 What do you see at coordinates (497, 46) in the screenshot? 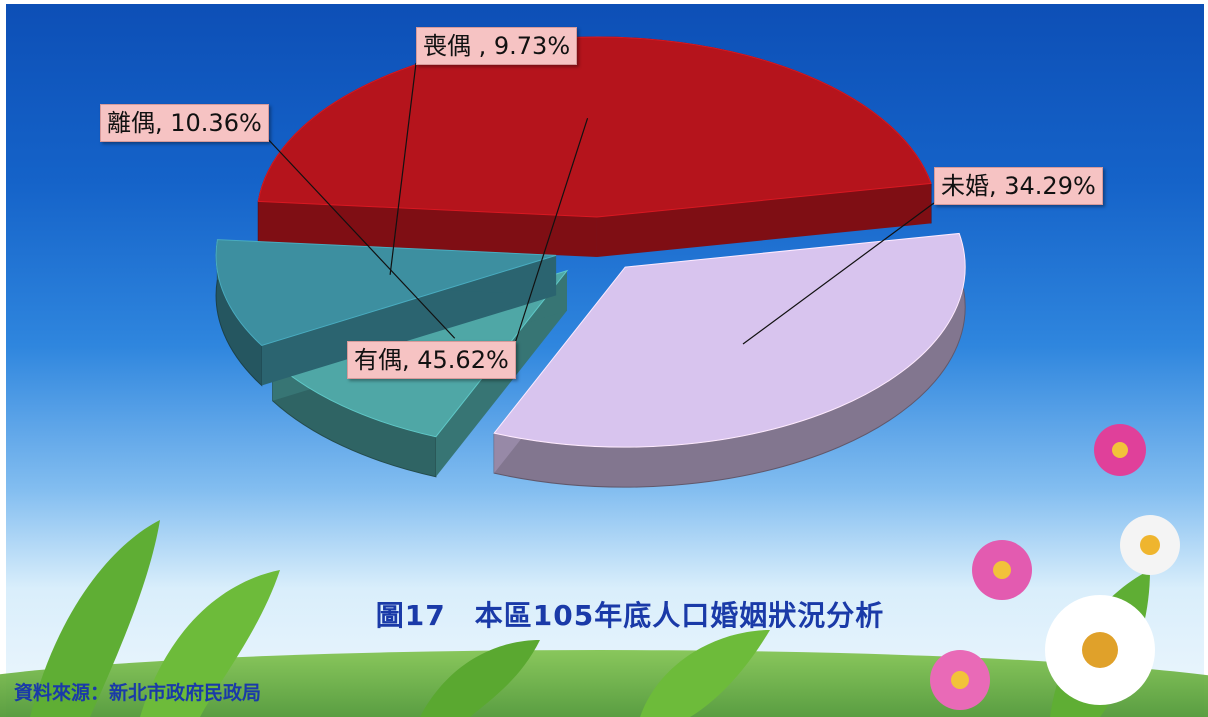
I see `data-label-4: 喪偶 , 9.73%` at bounding box center [497, 46].